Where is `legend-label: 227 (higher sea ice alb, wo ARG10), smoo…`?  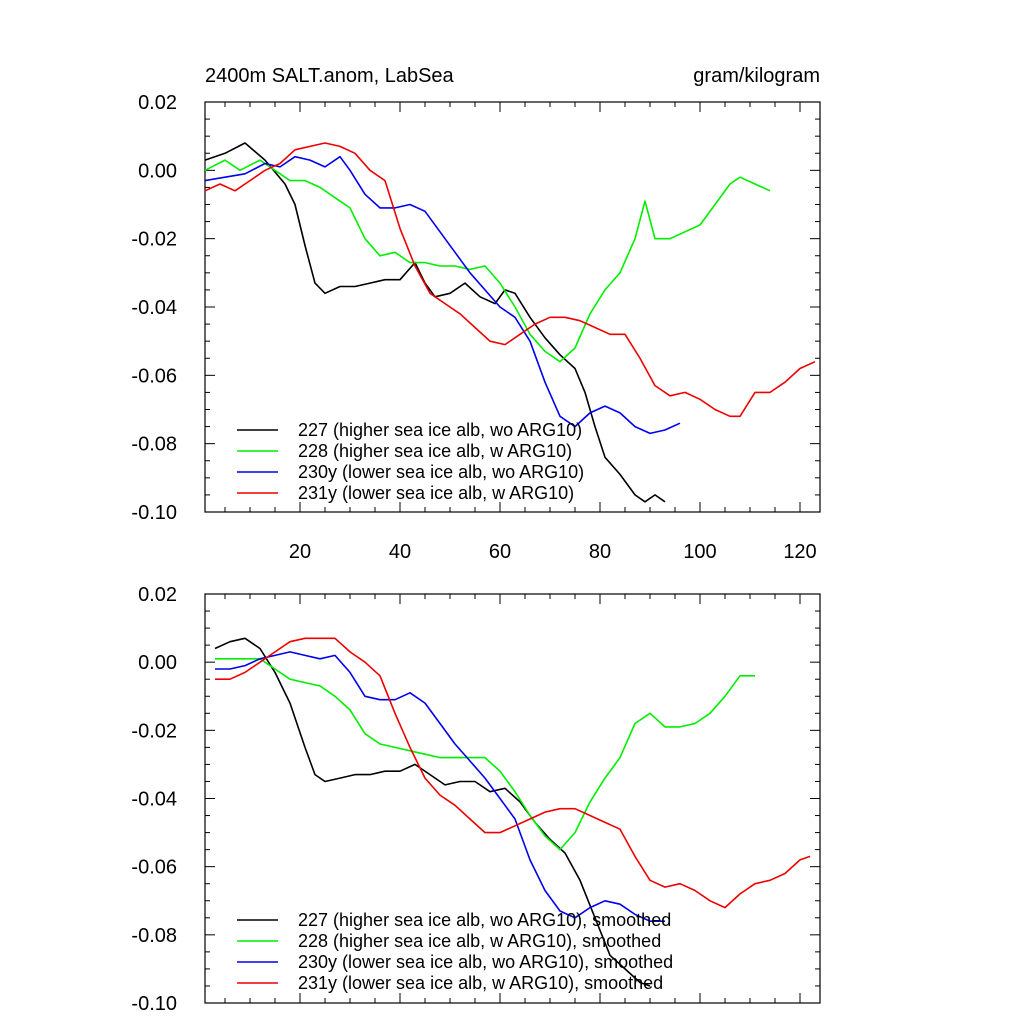
legend-label: 227 (higher sea ice alb, wo ARG10), smoo… is located at coordinates (484, 920).